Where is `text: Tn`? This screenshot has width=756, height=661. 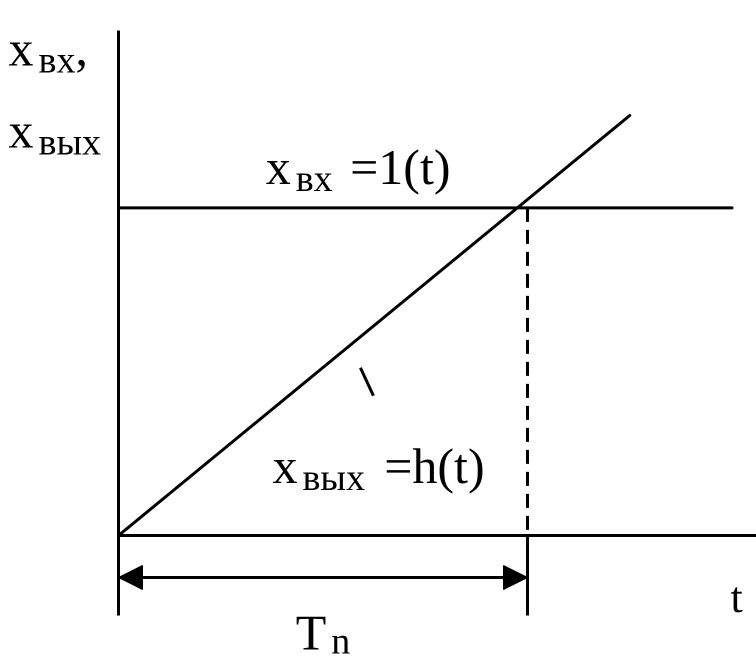 text: Tn is located at coordinates (323, 632).